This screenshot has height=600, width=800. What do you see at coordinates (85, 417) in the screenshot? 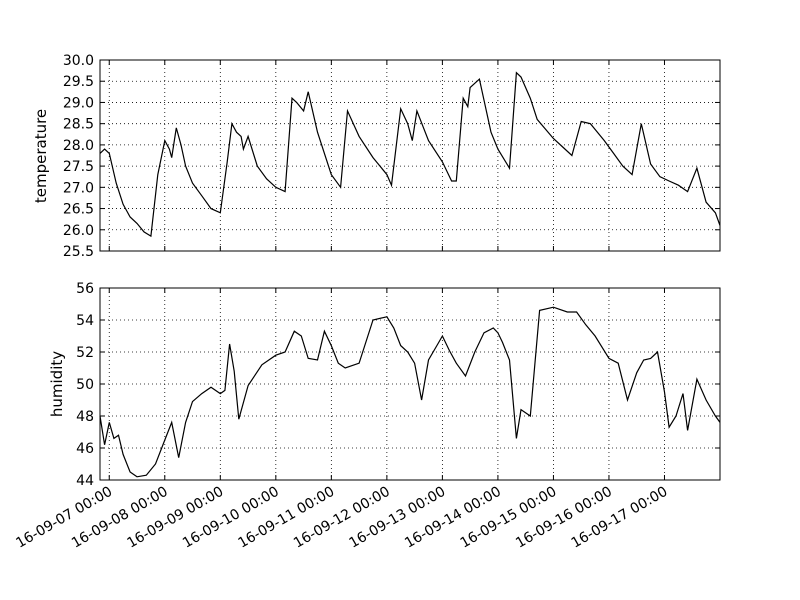
I see `humidity-y-tick-label: 48` at bounding box center [85, 417].